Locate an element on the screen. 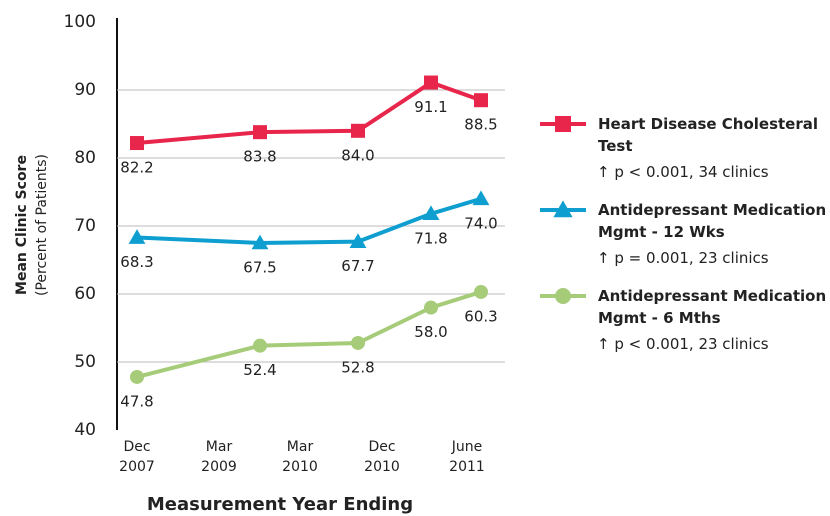  x-tick-label: Mar 2010 is located at coordinates (300, 457).